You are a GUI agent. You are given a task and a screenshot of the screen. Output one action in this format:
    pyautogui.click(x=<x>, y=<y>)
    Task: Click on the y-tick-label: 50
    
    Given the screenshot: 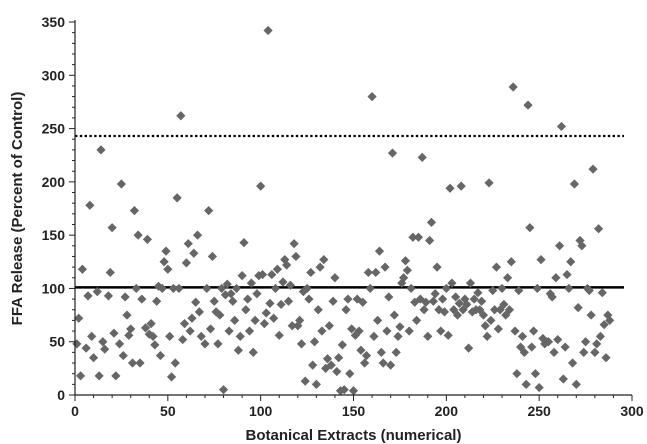 What is the action you would take?
    pyautogui.click(x=57, y=342)
    